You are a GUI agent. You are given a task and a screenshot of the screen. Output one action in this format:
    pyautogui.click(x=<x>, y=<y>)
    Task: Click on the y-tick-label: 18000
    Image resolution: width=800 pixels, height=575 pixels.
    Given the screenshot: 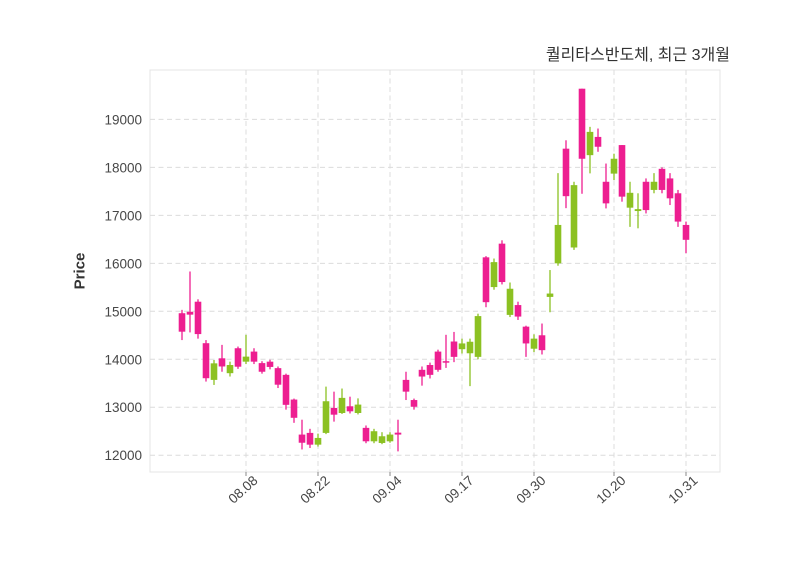 What is the action you would take?
    pyautogui.click(x=123, y=167)
    